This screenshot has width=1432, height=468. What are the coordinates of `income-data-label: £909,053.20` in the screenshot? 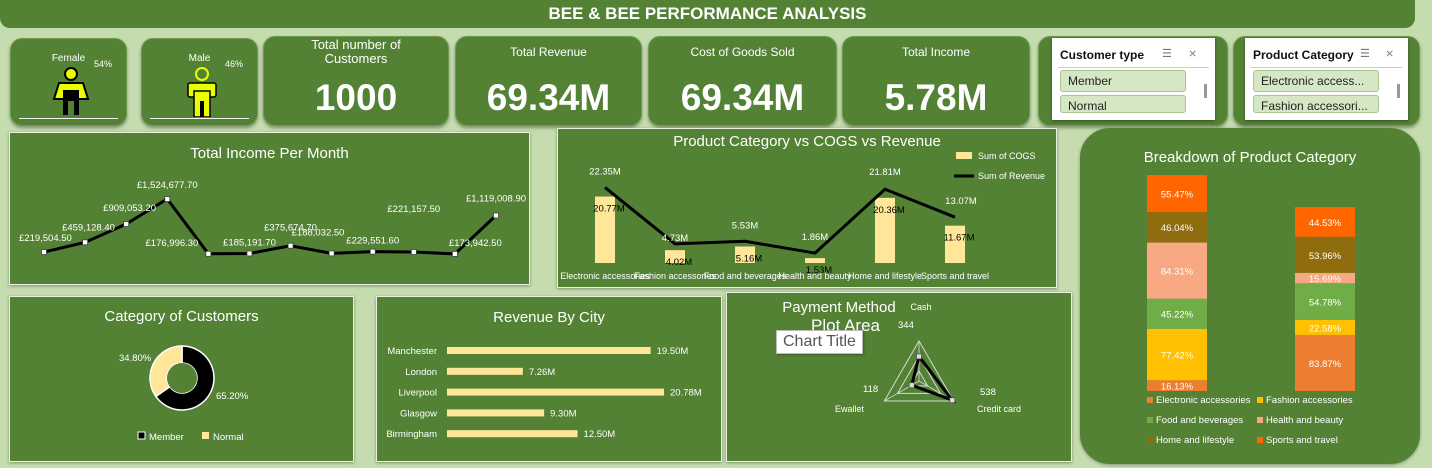 It's located at (129, 208).